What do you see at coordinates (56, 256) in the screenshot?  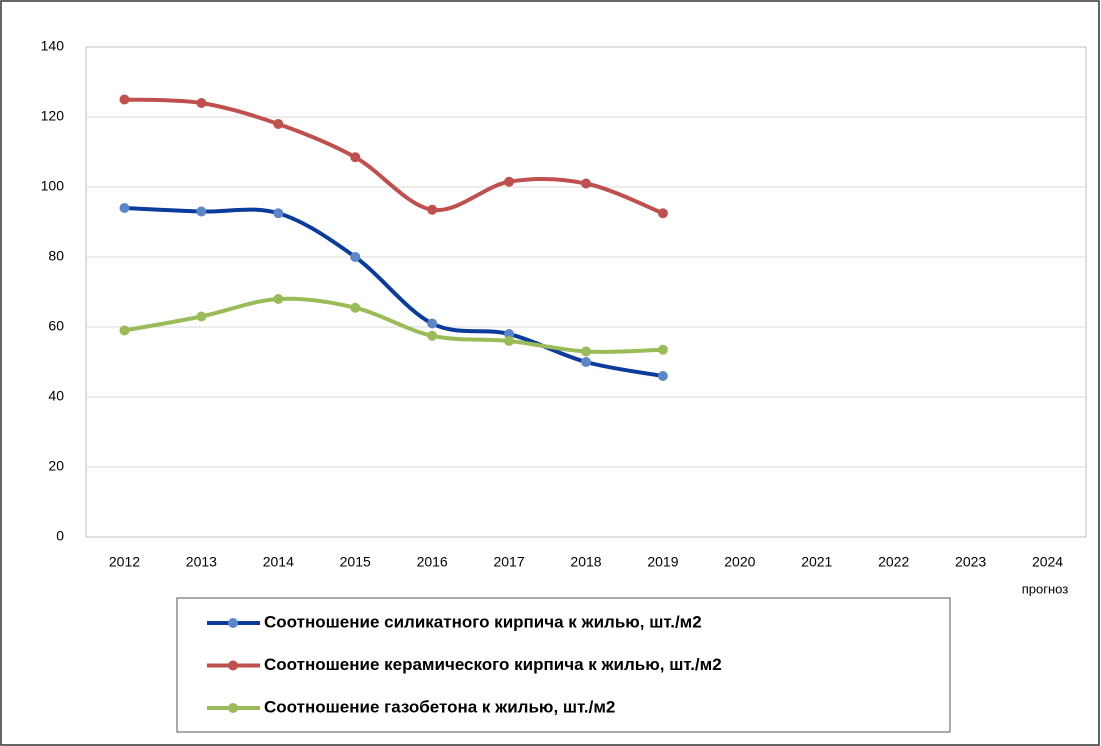 I see `y-tick-label: 80` at bounding box center [56, 256].